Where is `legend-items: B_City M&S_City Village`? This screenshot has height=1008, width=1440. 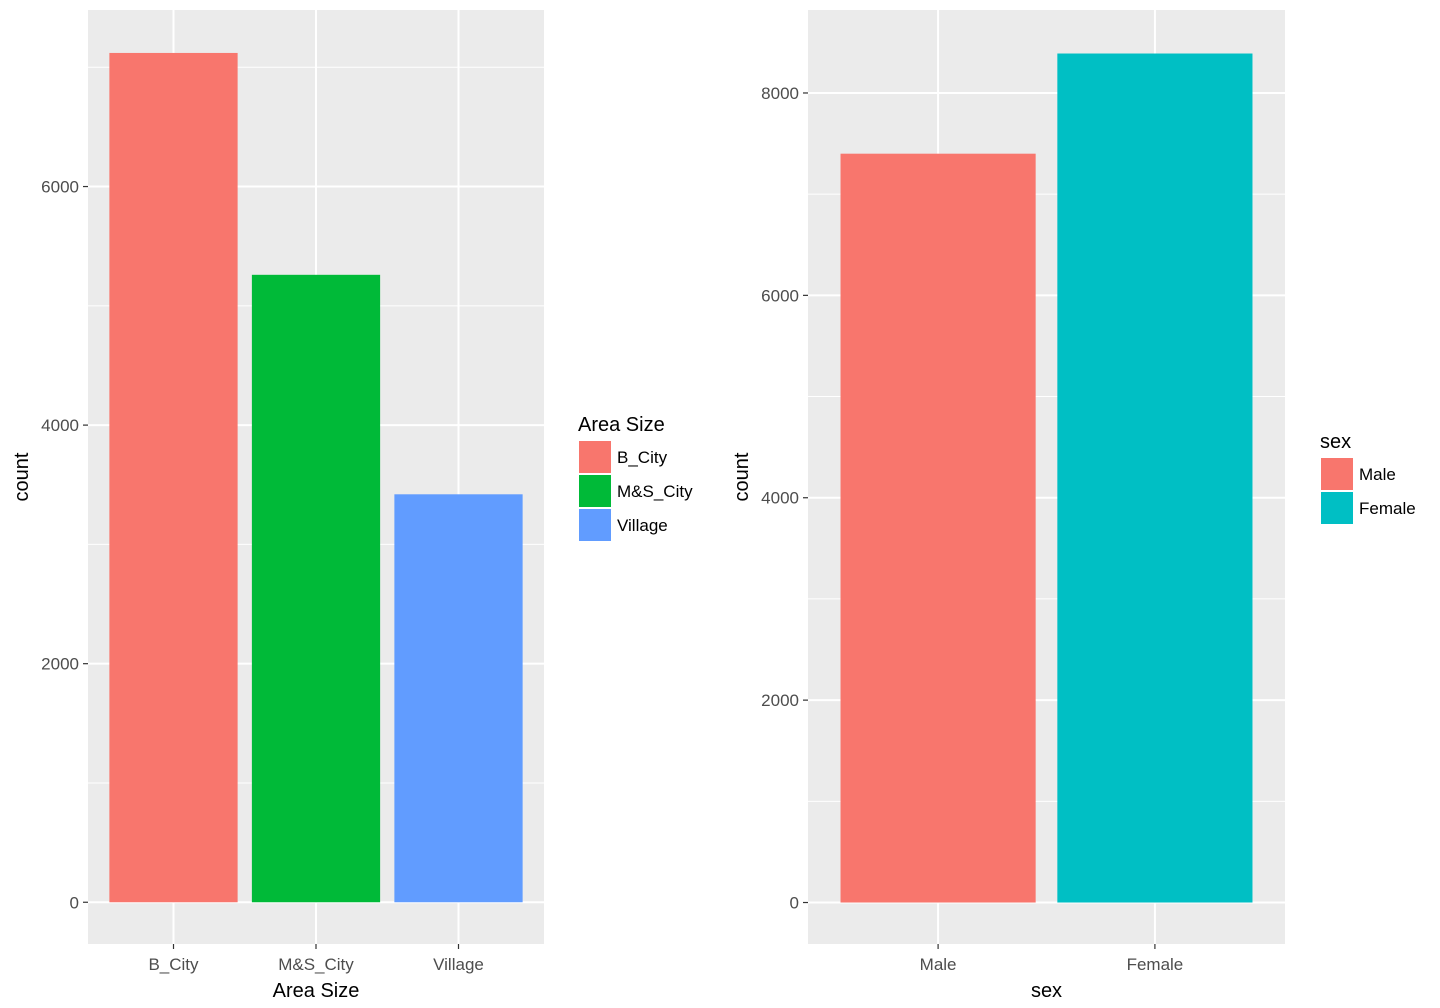
legend-items: B_City M&S_City Village is located at coordinates (636, 491).